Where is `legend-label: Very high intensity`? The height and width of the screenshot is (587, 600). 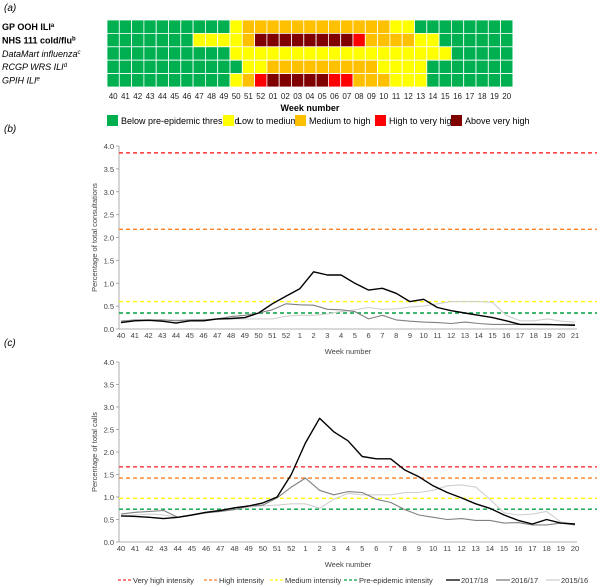
legend-label: Very high intensity is located at coordinates (163, 580).